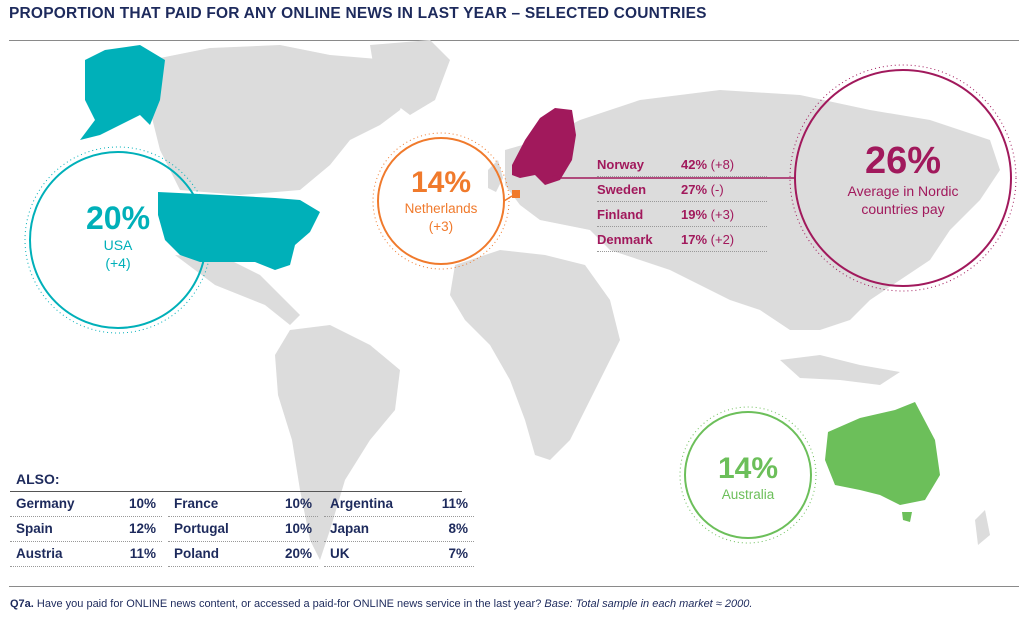 Image resolution: width=1024 pixels, height=622 pixels. What do you see at coordinates (508, 198) in the screenshot?
I see `netherlands-connector` at bounding box center [508, 198].